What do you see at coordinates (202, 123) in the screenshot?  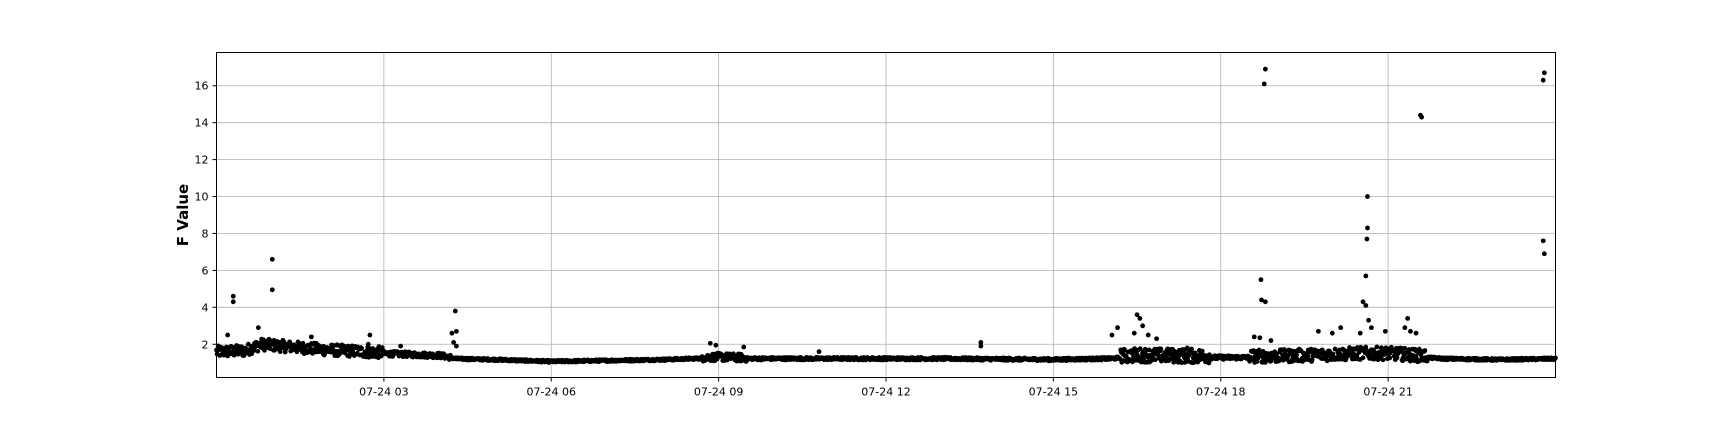 I see `y-tick-label: 14` at bounding box center [202, 123].